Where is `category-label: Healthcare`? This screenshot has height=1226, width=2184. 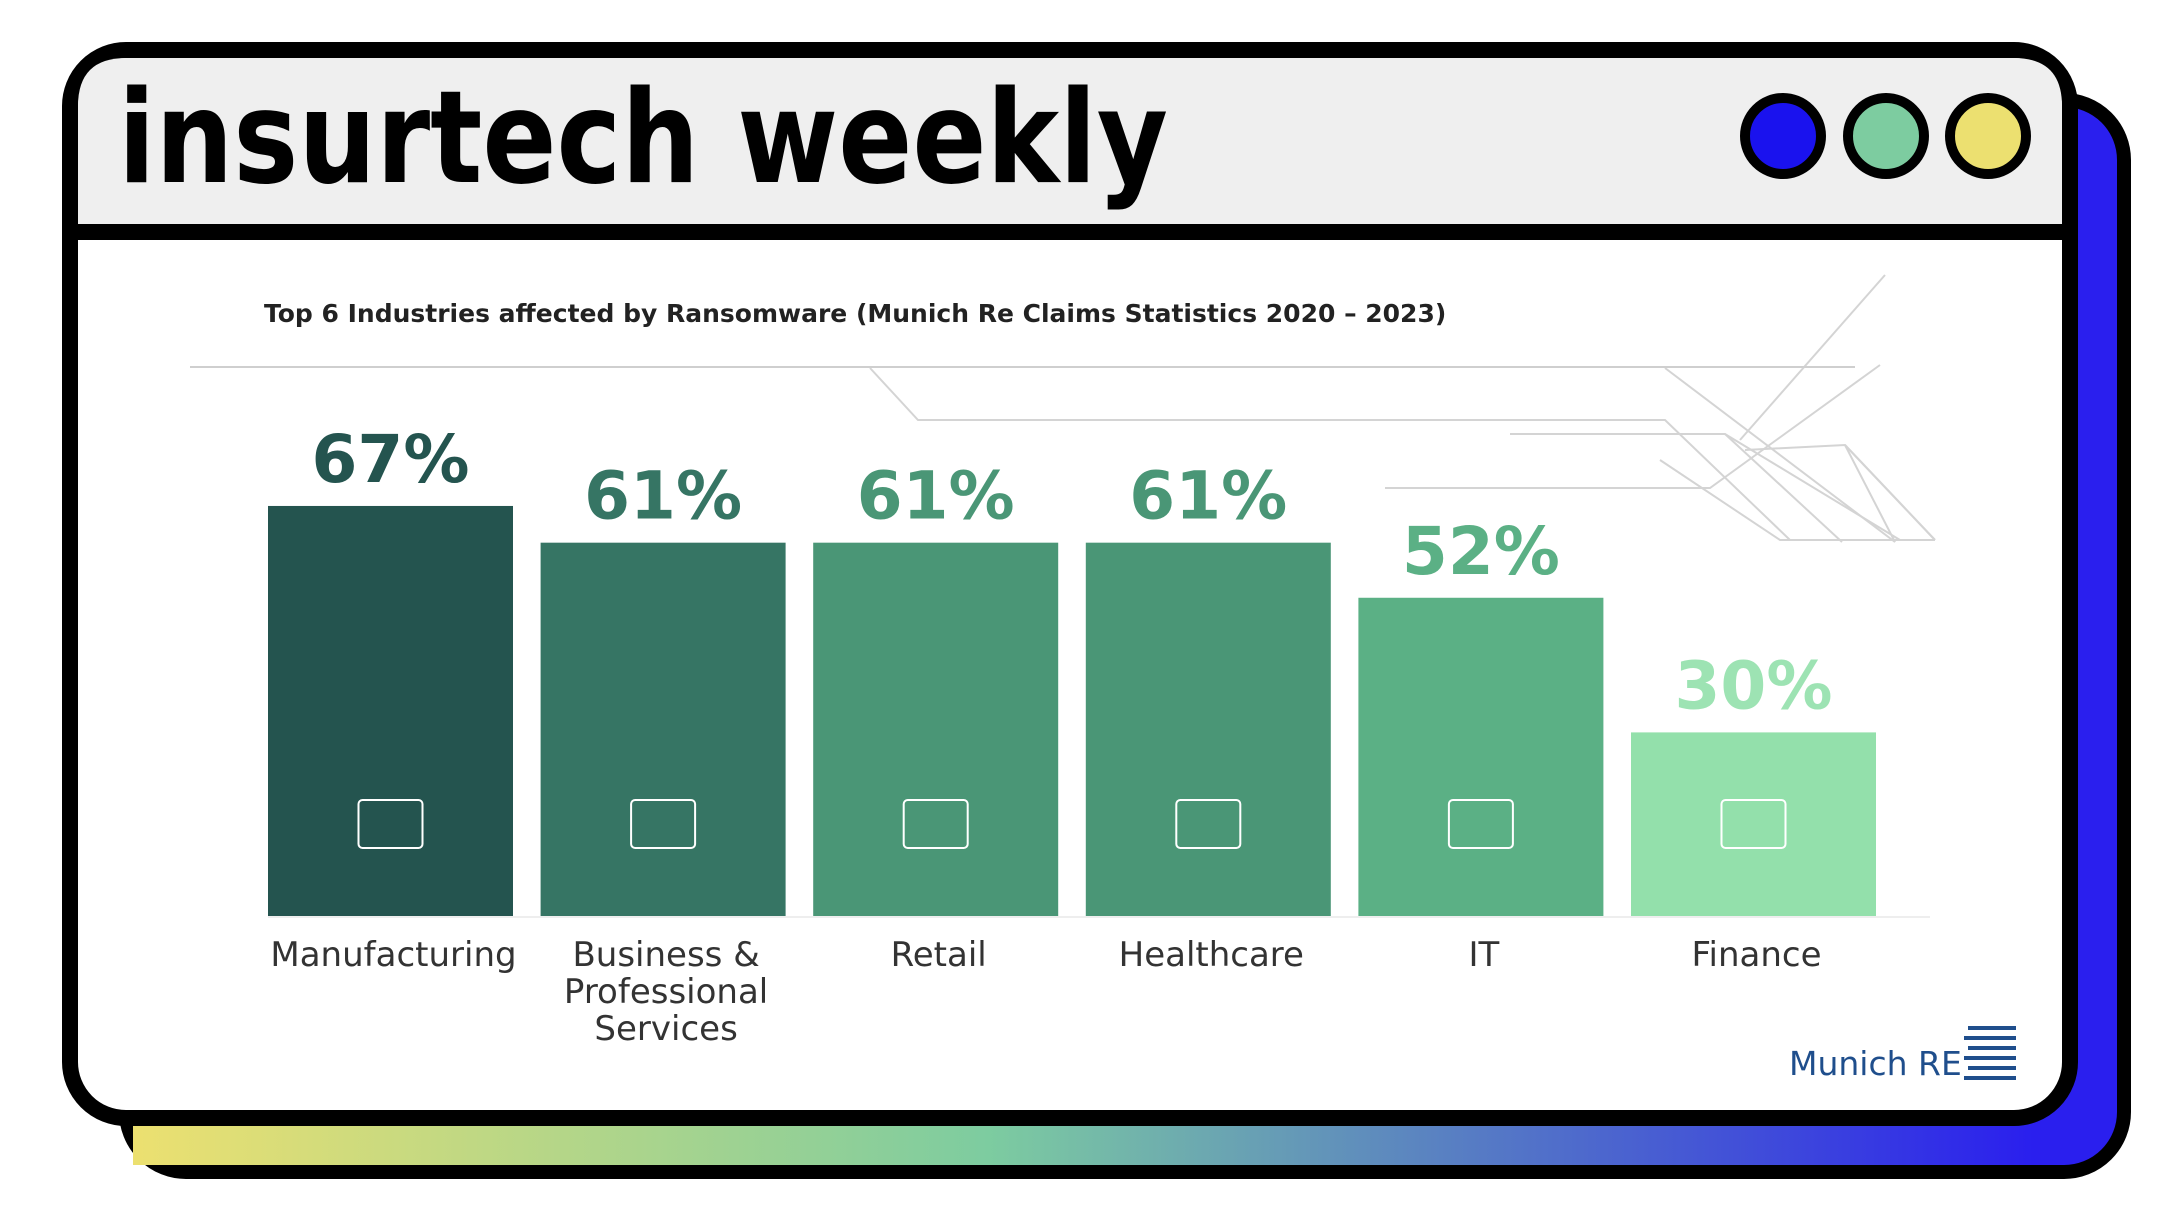
category-label: Healthcare is located at coordinates (1211, 955).